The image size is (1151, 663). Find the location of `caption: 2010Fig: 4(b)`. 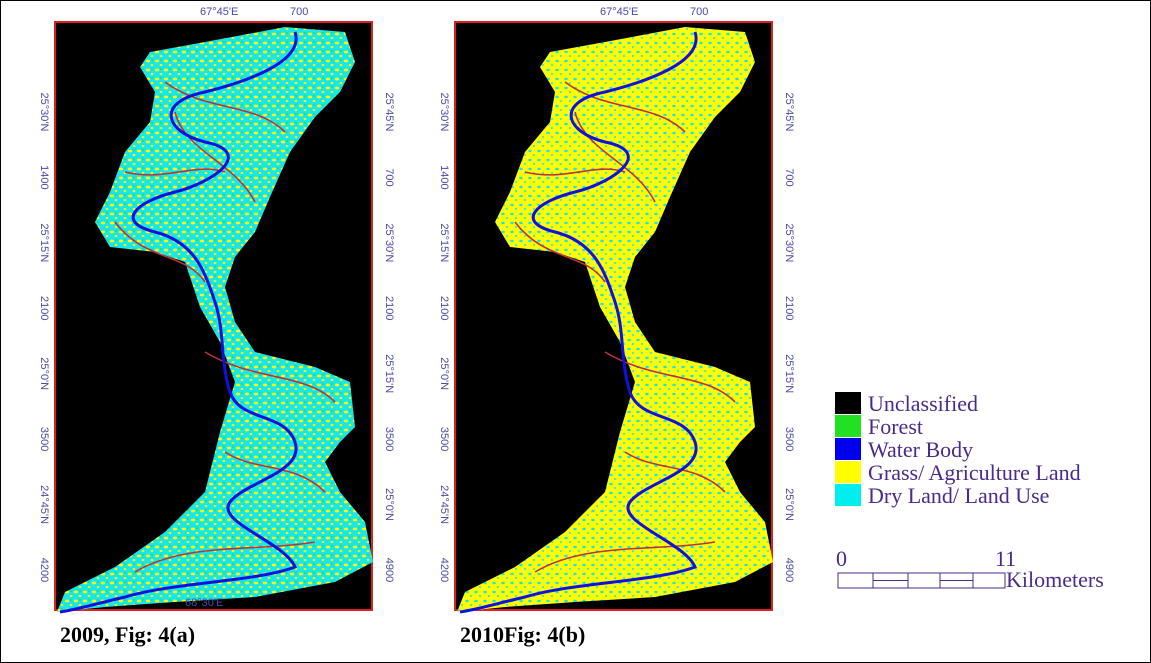

caption: 2010Fig: 4(b) is located at coordinates (522, 634).